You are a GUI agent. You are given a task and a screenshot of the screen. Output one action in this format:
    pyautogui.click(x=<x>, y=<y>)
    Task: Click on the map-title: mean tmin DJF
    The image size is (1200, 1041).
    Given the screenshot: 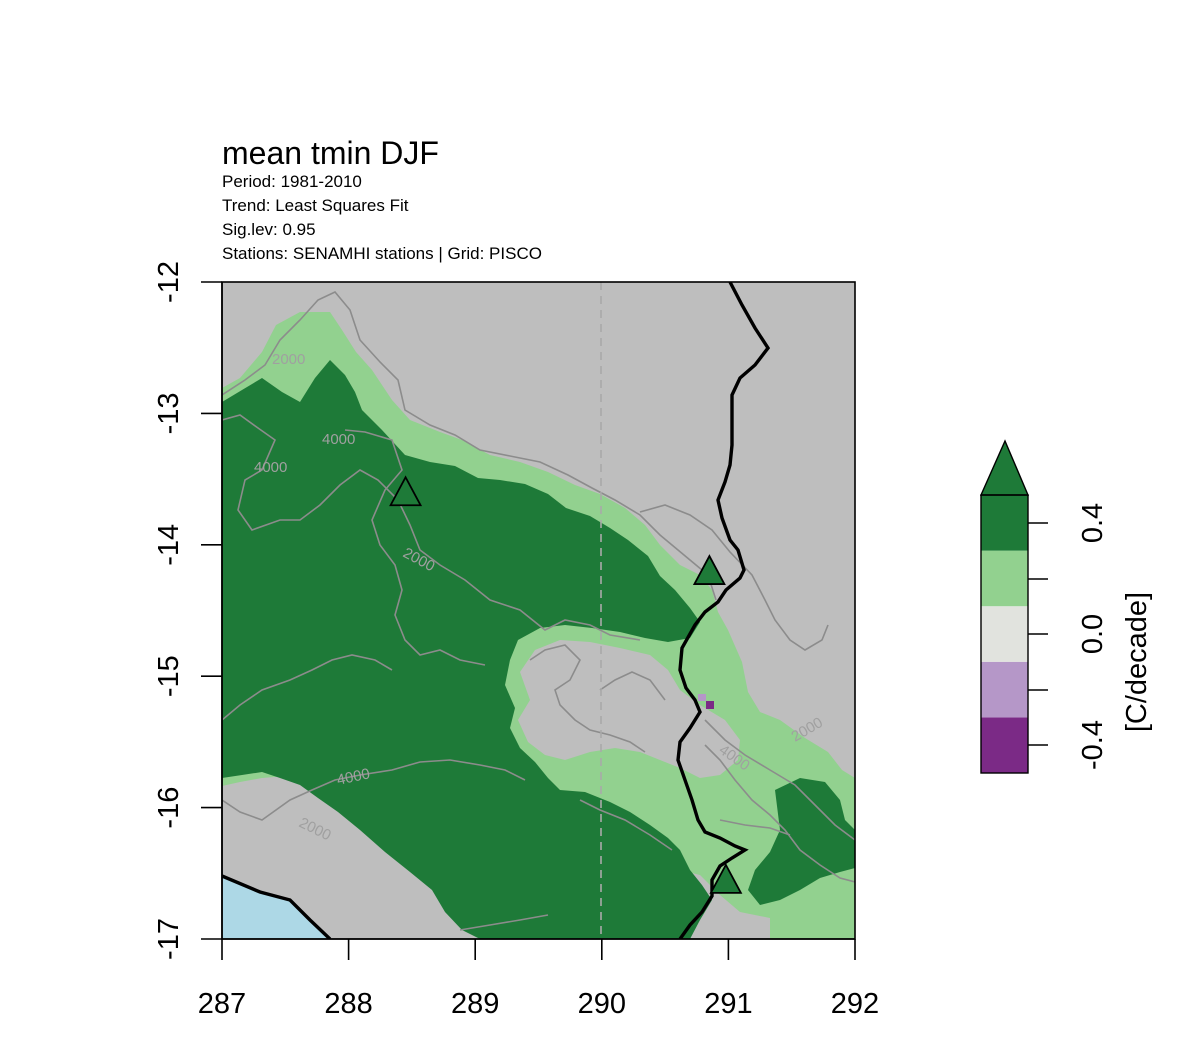 What is the action you would take?
    pyautogui.click(x=330, y=153)
    